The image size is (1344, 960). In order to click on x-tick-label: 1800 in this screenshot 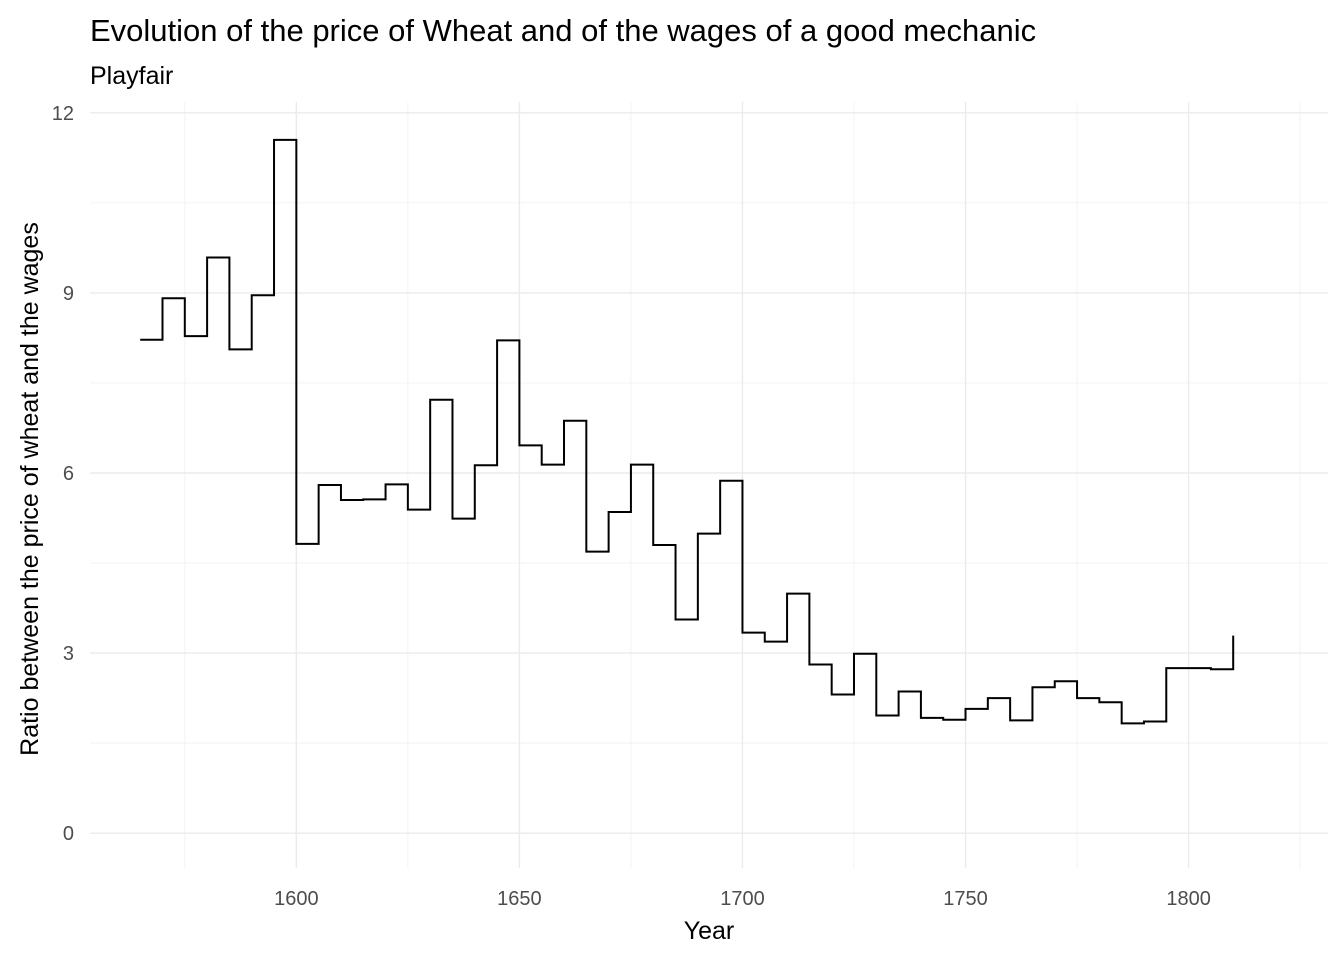, I will do `click(1188, 899)`.